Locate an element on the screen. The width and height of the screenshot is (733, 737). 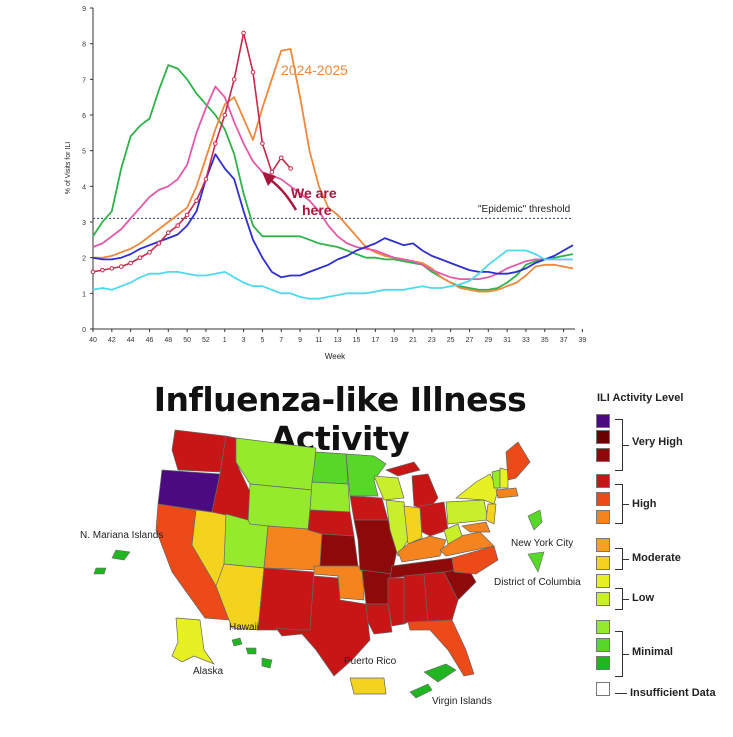
y-tick-label: 4 is located at coordinates (84, 187).